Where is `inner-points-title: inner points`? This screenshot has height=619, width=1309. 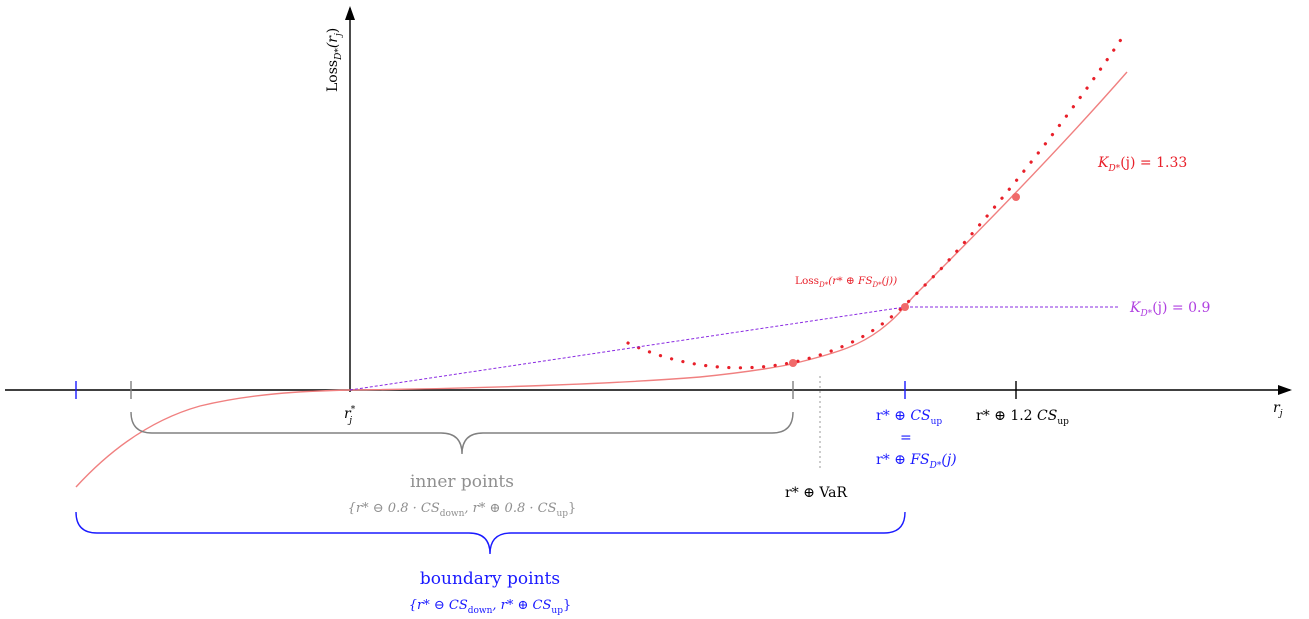 inner-points-title: inner points is located at coordinates (462, 482).